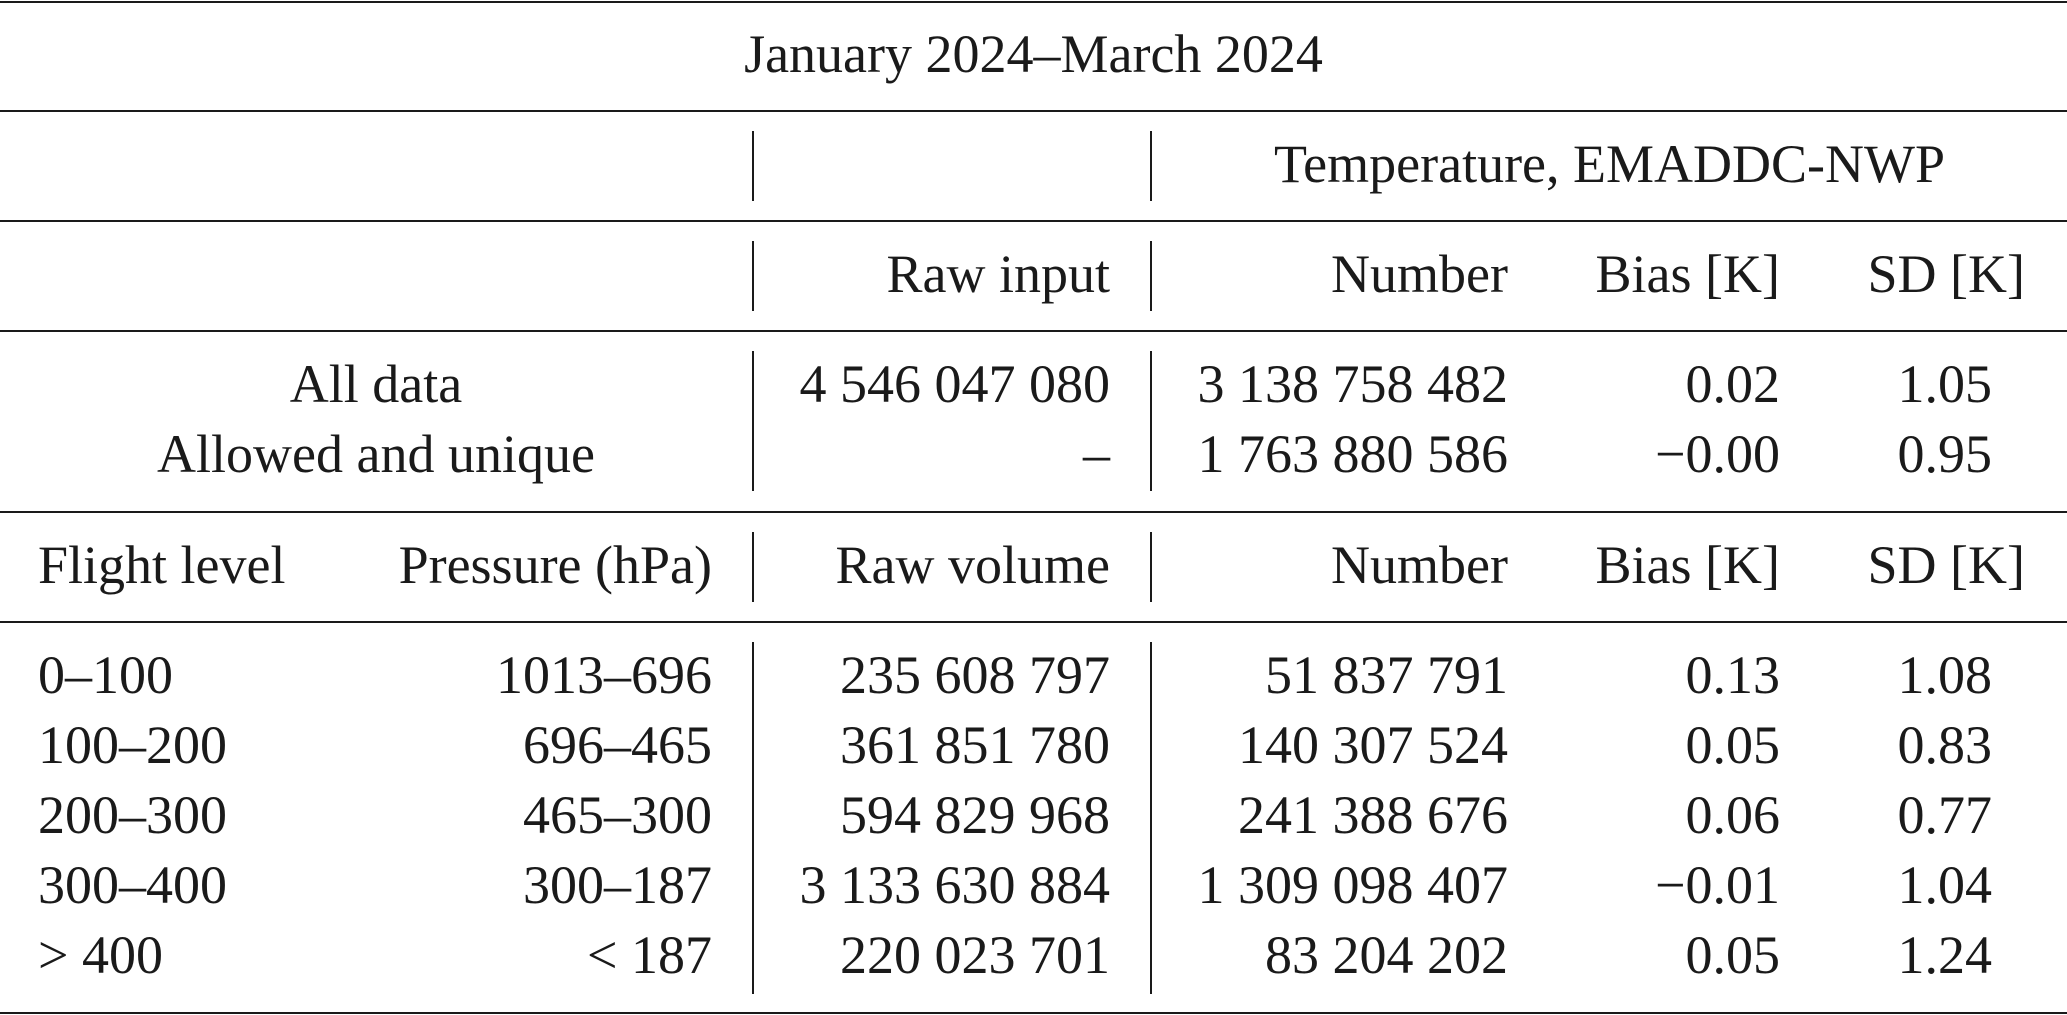 Image resolution: width=2067 pixels, height=1015 pixels. What do you see at coordinates (1033, 1013) in the screenshot?
I see `table-bottom-rule` at bounding box center [1033, 1013].